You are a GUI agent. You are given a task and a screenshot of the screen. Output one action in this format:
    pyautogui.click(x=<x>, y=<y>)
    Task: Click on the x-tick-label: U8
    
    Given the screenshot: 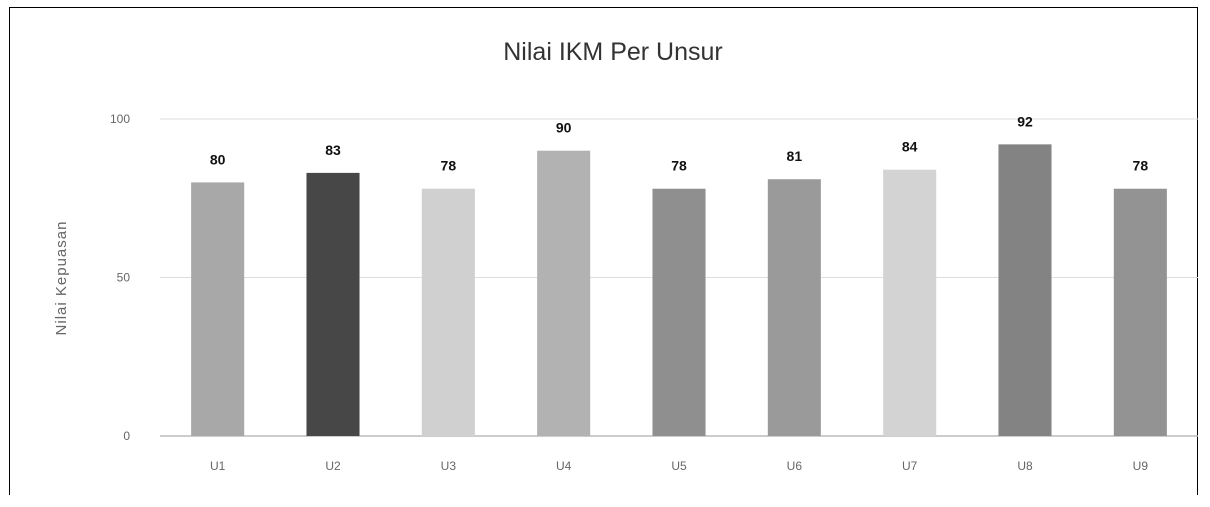 What is the action you would take?
    pyautogui.click(x=1025, y=466)
    